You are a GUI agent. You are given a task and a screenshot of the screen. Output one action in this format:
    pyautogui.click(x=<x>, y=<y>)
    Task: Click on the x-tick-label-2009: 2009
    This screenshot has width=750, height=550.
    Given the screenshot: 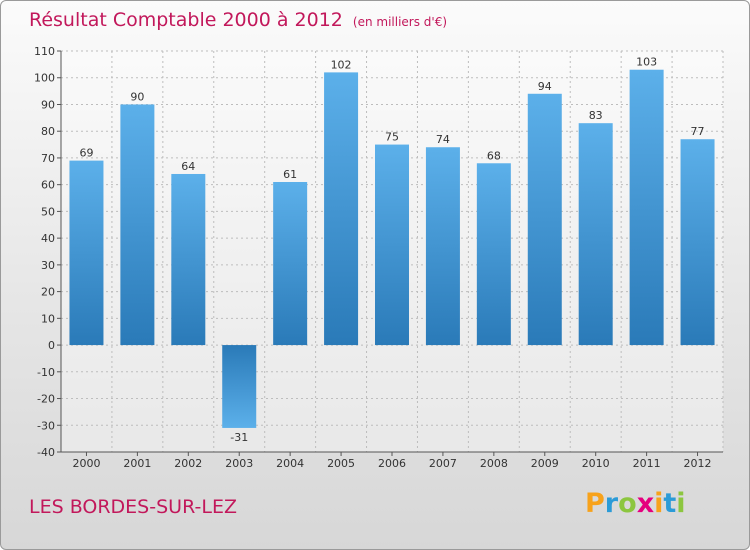 What is the action you would take?
    pyautogui.click(x=545, y=463)
    